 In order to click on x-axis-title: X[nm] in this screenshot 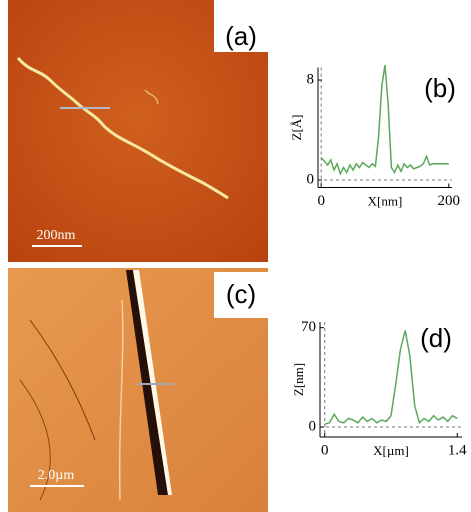, I will do `click(385, 200)`.